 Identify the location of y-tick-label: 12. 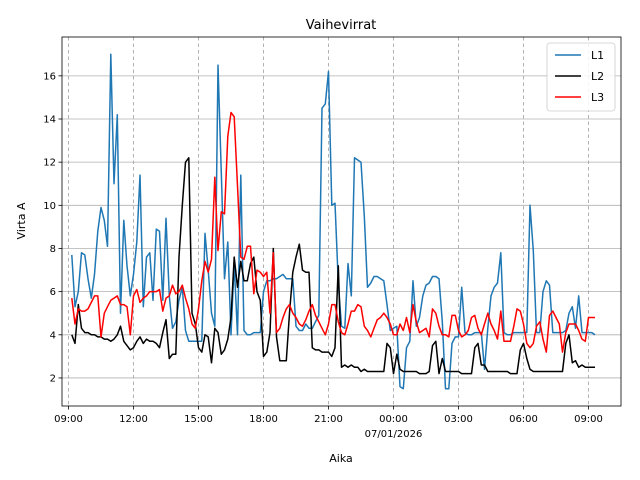
(49, 163).